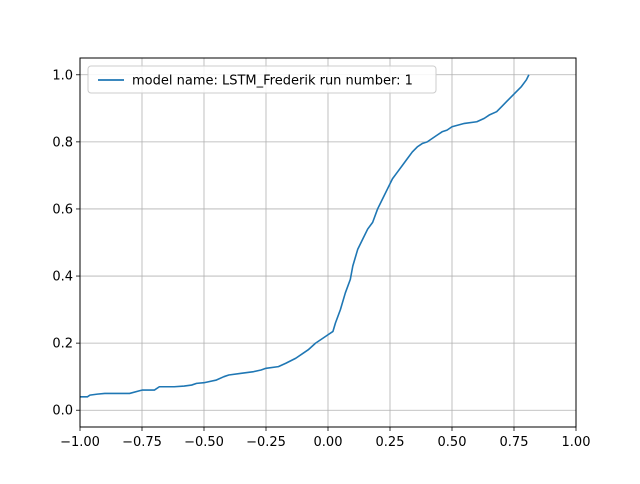 The height and width of the screenshot is (484, 640). I want to click on y-tick-label: 0.0, so click(62, 411).